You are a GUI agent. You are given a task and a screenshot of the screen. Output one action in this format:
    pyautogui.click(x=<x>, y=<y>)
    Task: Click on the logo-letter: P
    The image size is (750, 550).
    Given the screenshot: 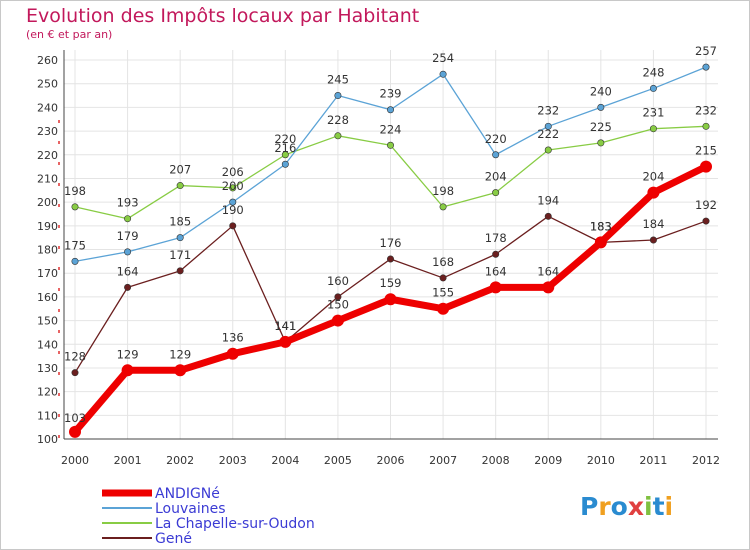 What is the action you would take?
    pyautogui.click(x=589, y=506)
    